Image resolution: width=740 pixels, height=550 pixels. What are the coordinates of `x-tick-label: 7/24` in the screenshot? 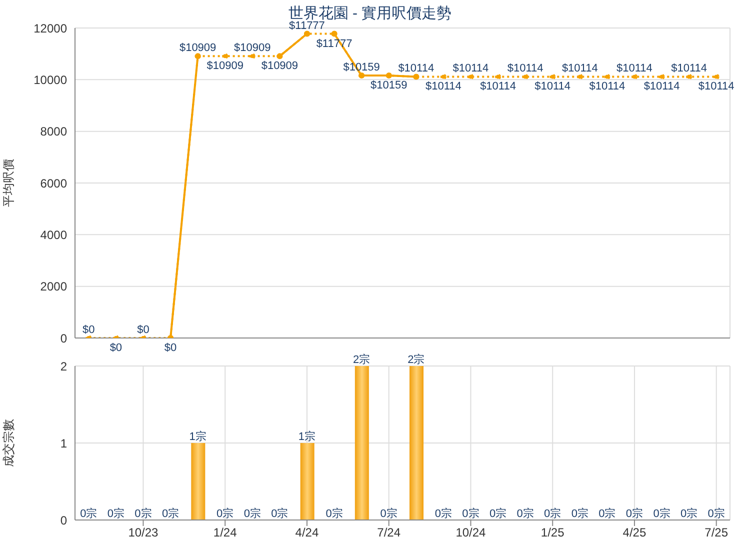 It's located at (389, 533).